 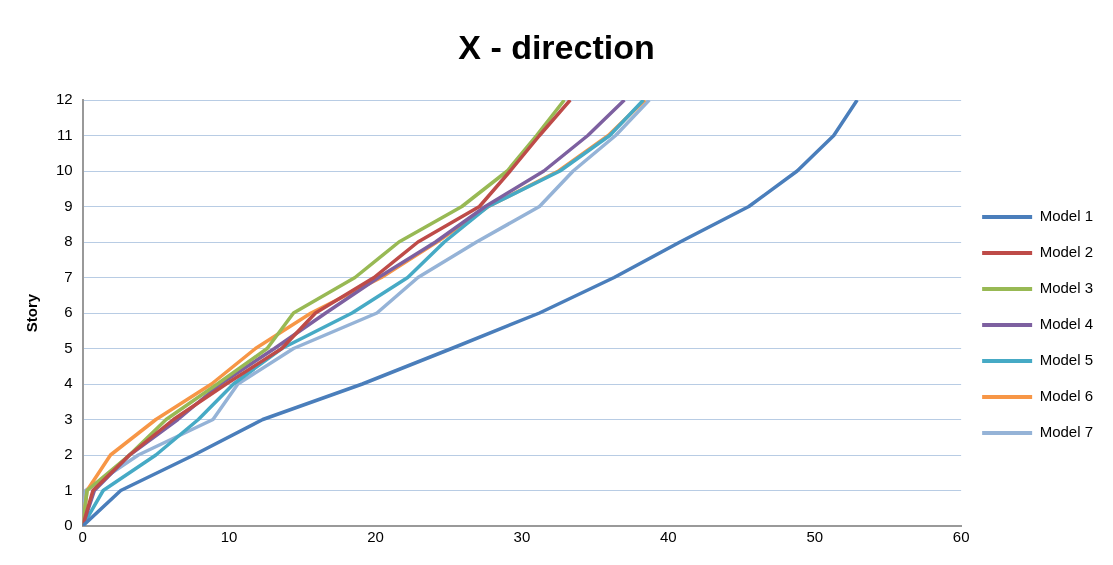 I want to click on y-tick-label: 2, so click(x=68, y=454).